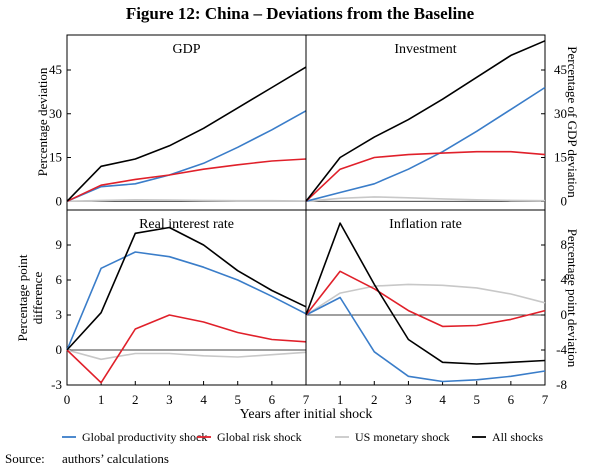 The width and height of the screenshot is (600, 469). I want to click on legend-label-all: All shocks, so click(517, 437).